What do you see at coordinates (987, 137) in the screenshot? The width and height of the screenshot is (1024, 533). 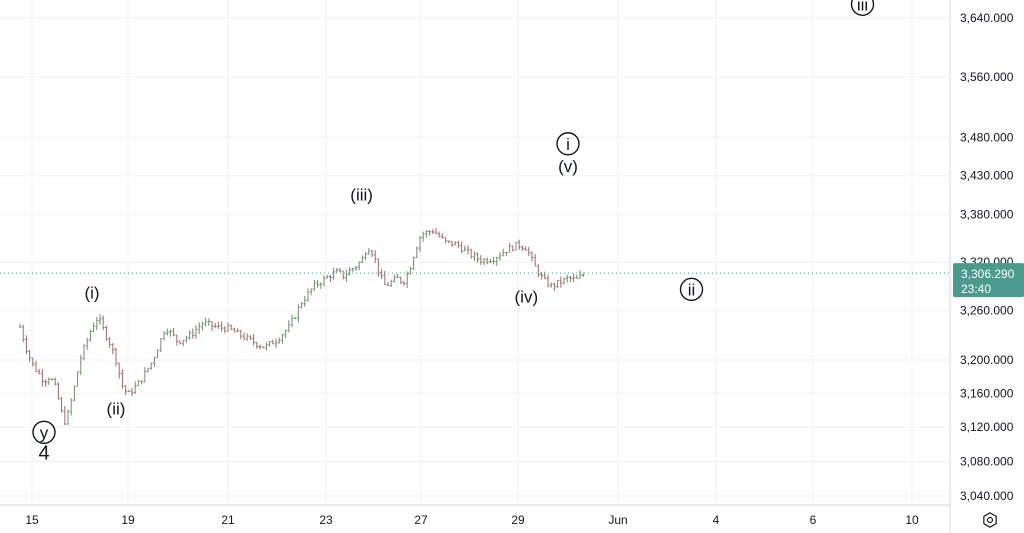 I see `price-tick-label: 3,480.000` at bounding box center [987, 137].